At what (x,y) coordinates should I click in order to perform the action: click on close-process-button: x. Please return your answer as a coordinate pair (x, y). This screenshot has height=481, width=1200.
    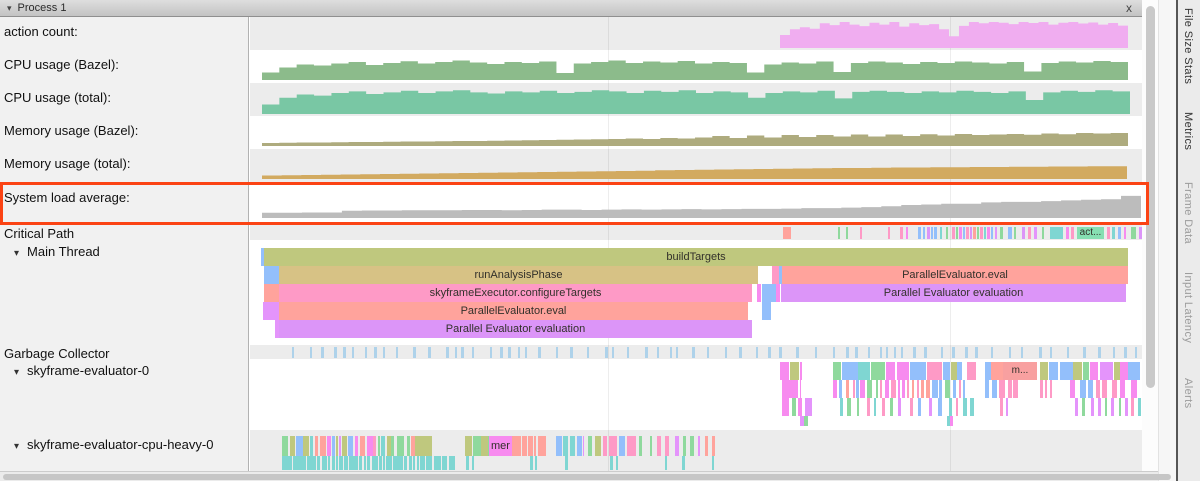
    Looking at the image, I should click on (1129, 8).